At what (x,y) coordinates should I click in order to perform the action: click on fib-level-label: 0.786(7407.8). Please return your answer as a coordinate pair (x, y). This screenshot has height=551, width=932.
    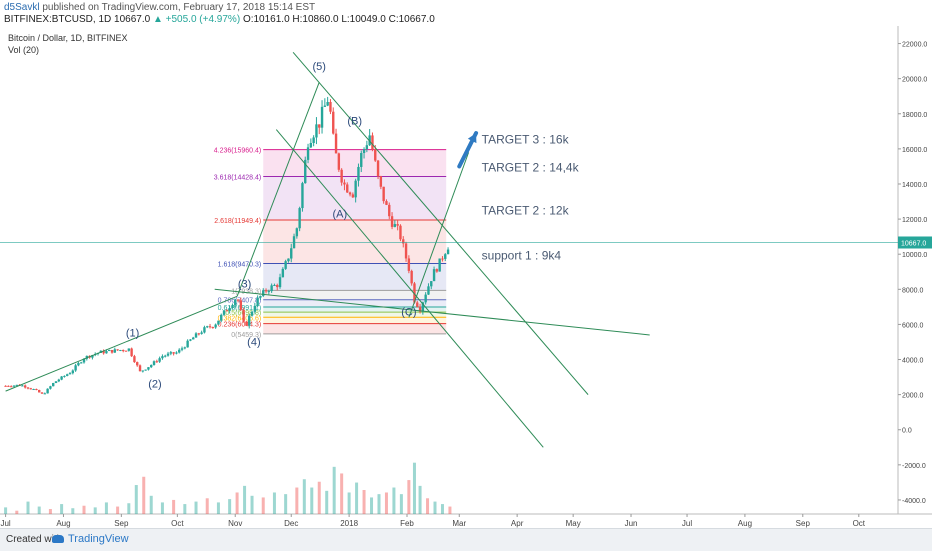
    Looking at the image, I should click on (240, 301).